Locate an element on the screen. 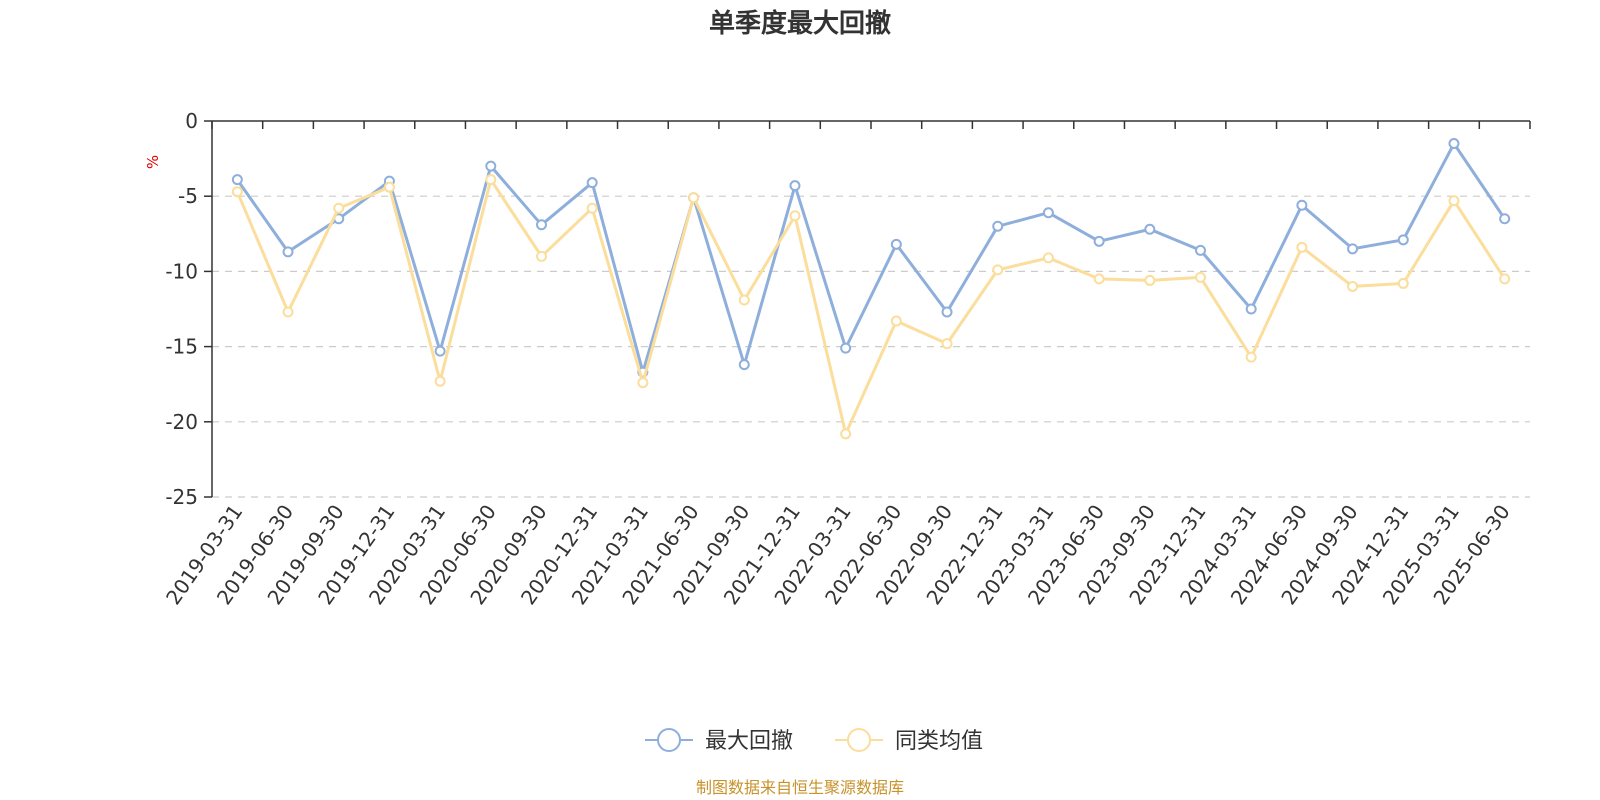  y-tick-labels: 0 -5 -10 -15 -20 -25 is located at coordinates (181, 309).